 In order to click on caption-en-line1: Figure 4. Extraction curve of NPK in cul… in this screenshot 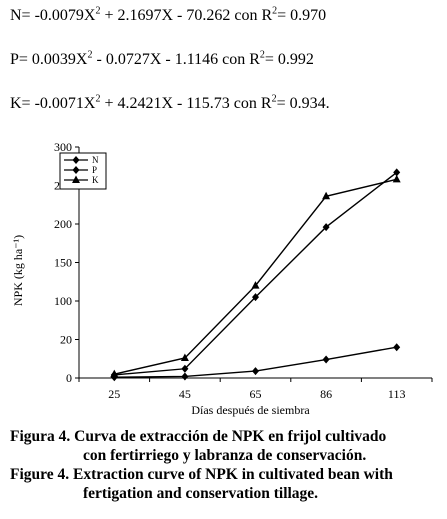, I will do `click(201, 474)`.